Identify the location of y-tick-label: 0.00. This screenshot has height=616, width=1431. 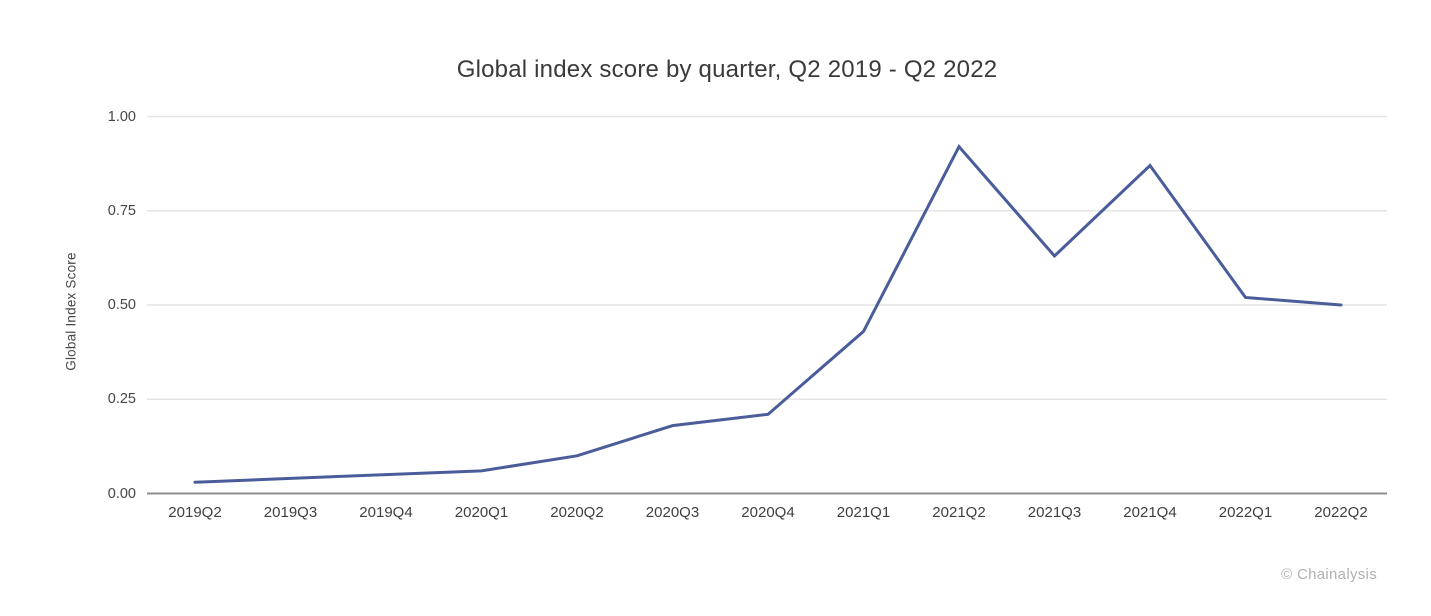
(121, 493).